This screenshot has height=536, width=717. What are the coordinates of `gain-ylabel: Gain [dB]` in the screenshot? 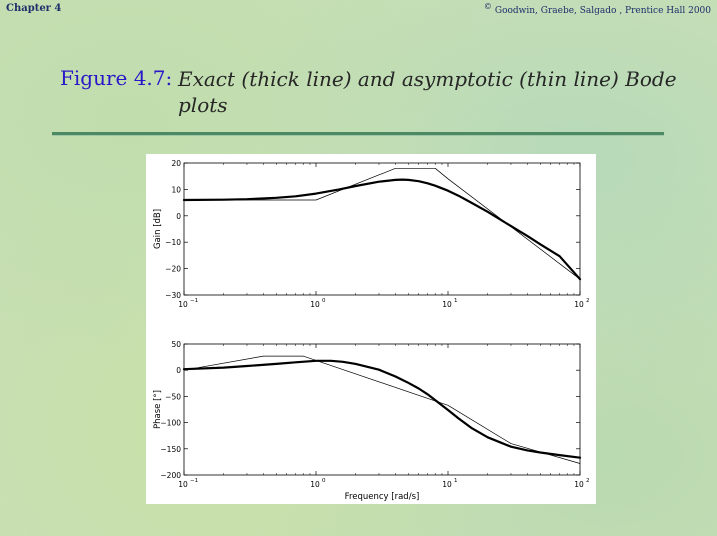 It's located at (158, 229).